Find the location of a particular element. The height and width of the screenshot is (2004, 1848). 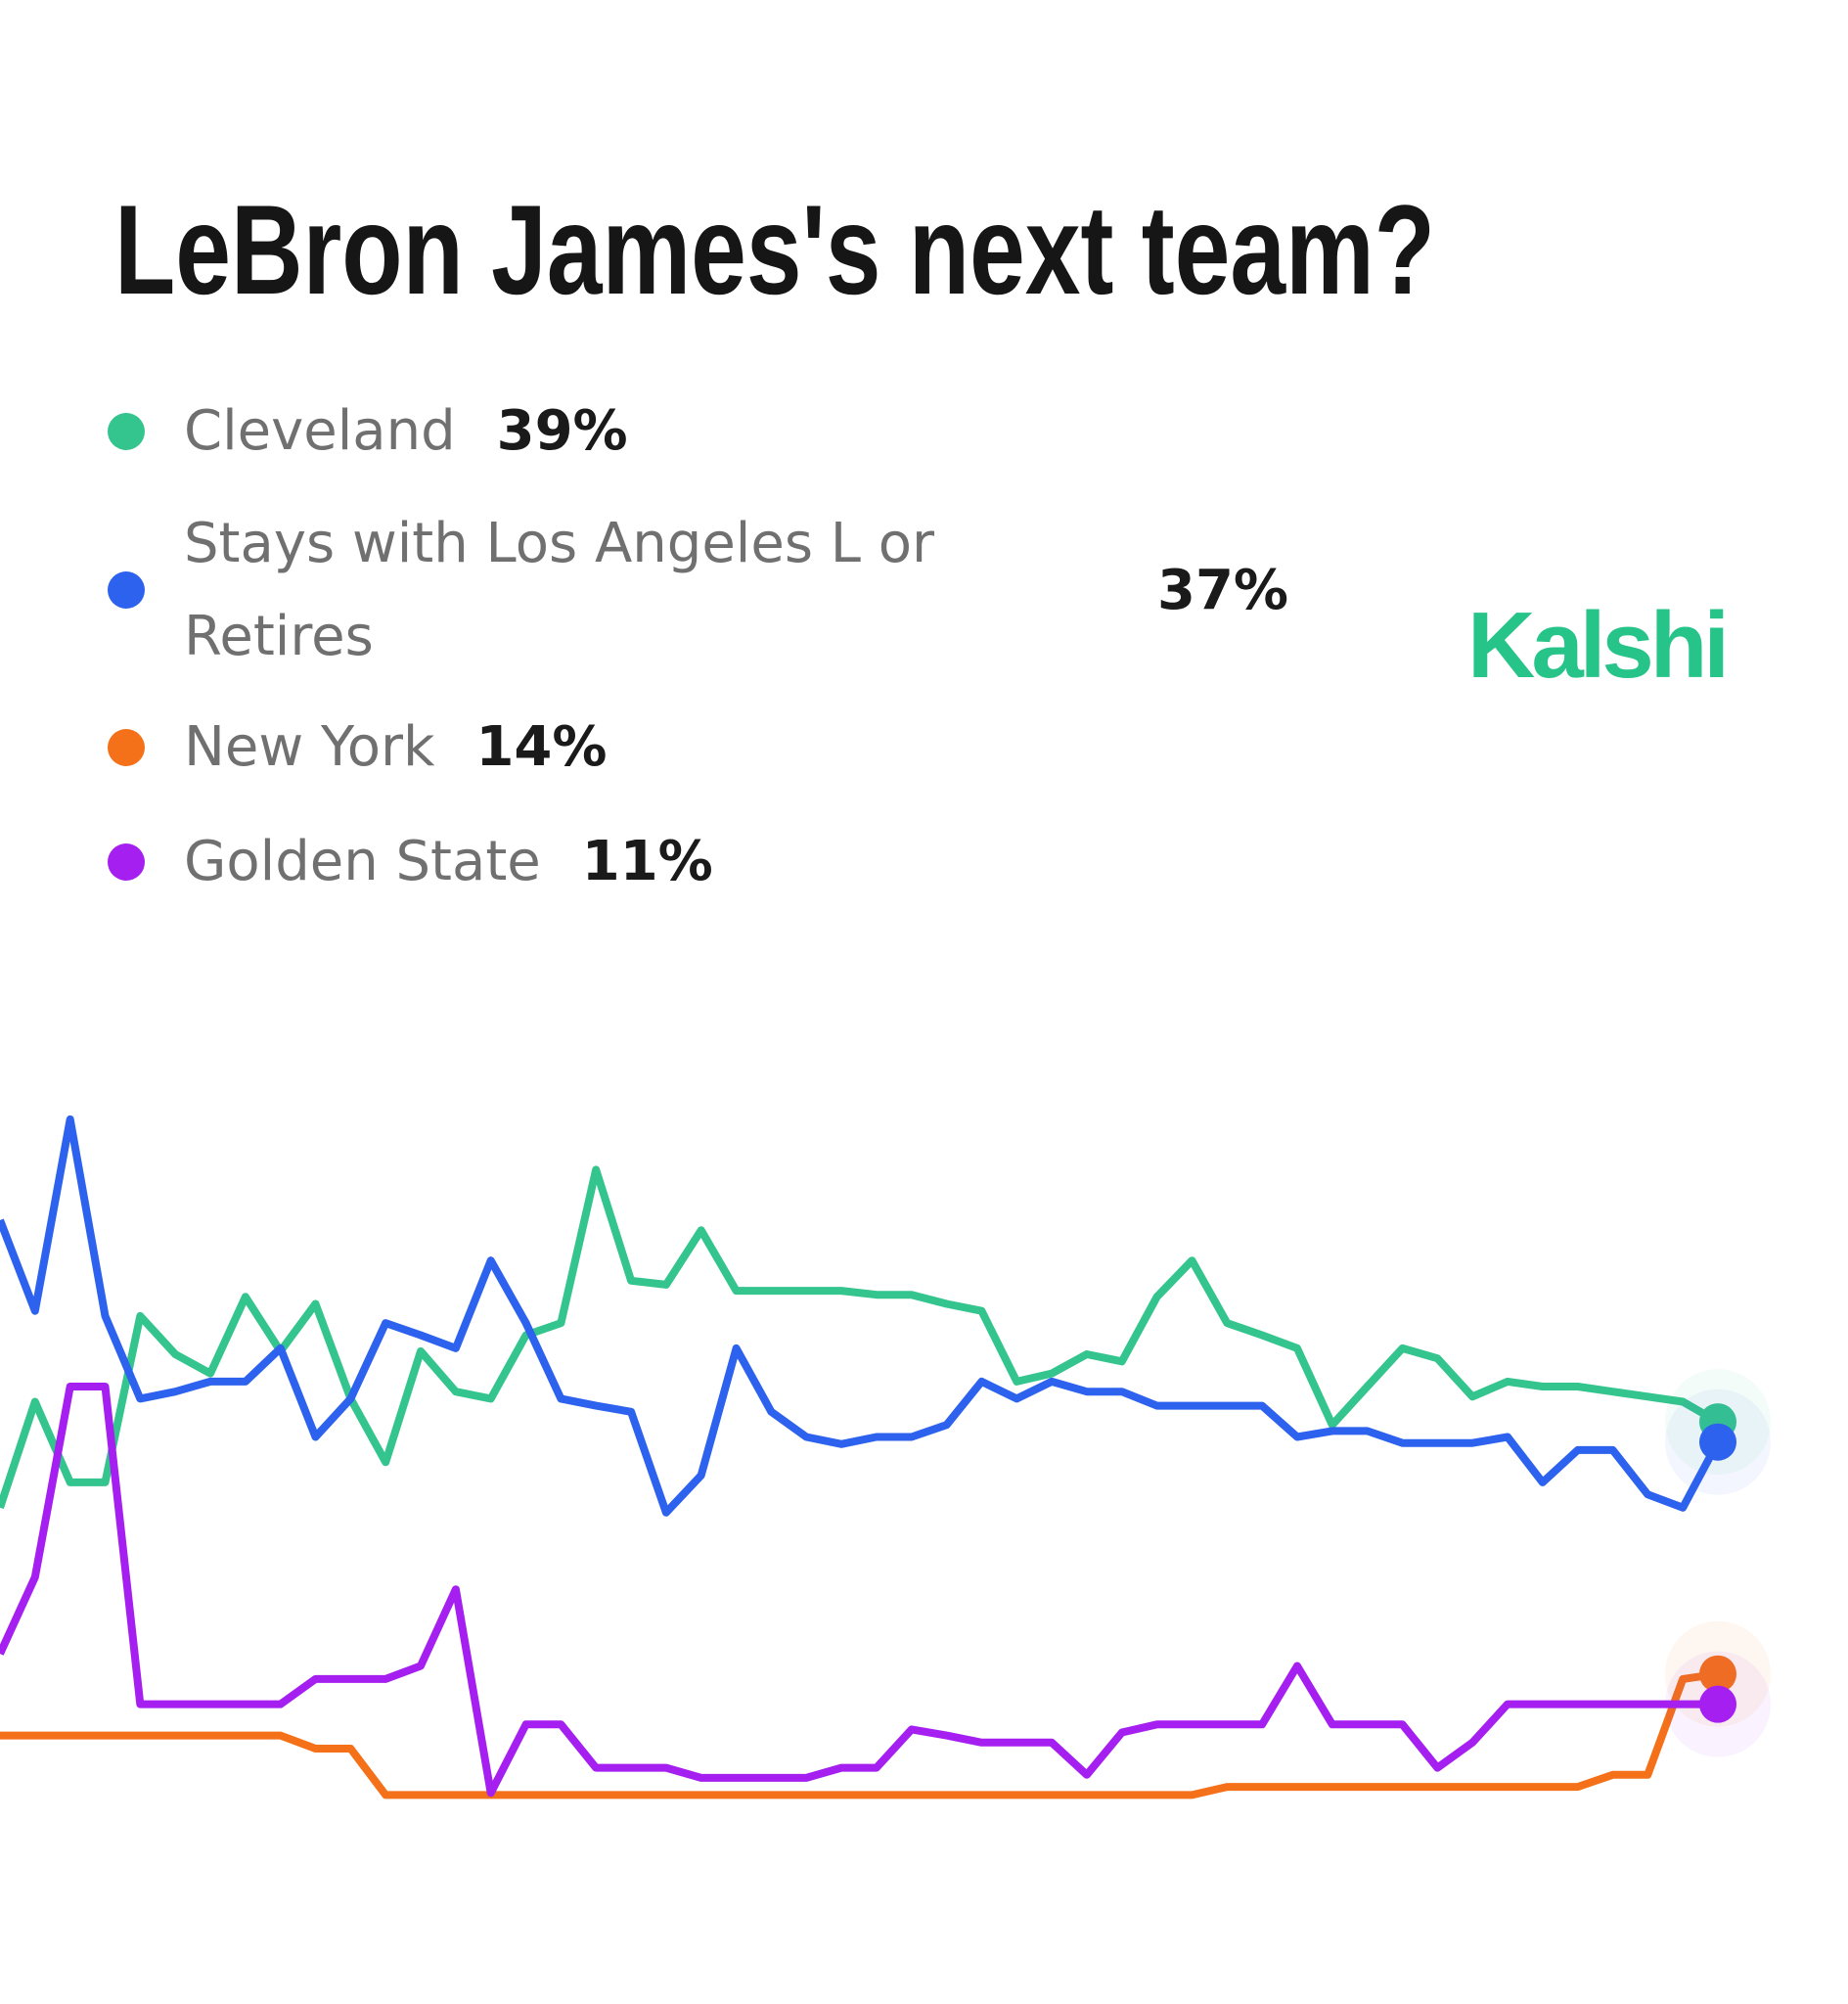

legend-label: Golden State is located at coordinates (362, 861).